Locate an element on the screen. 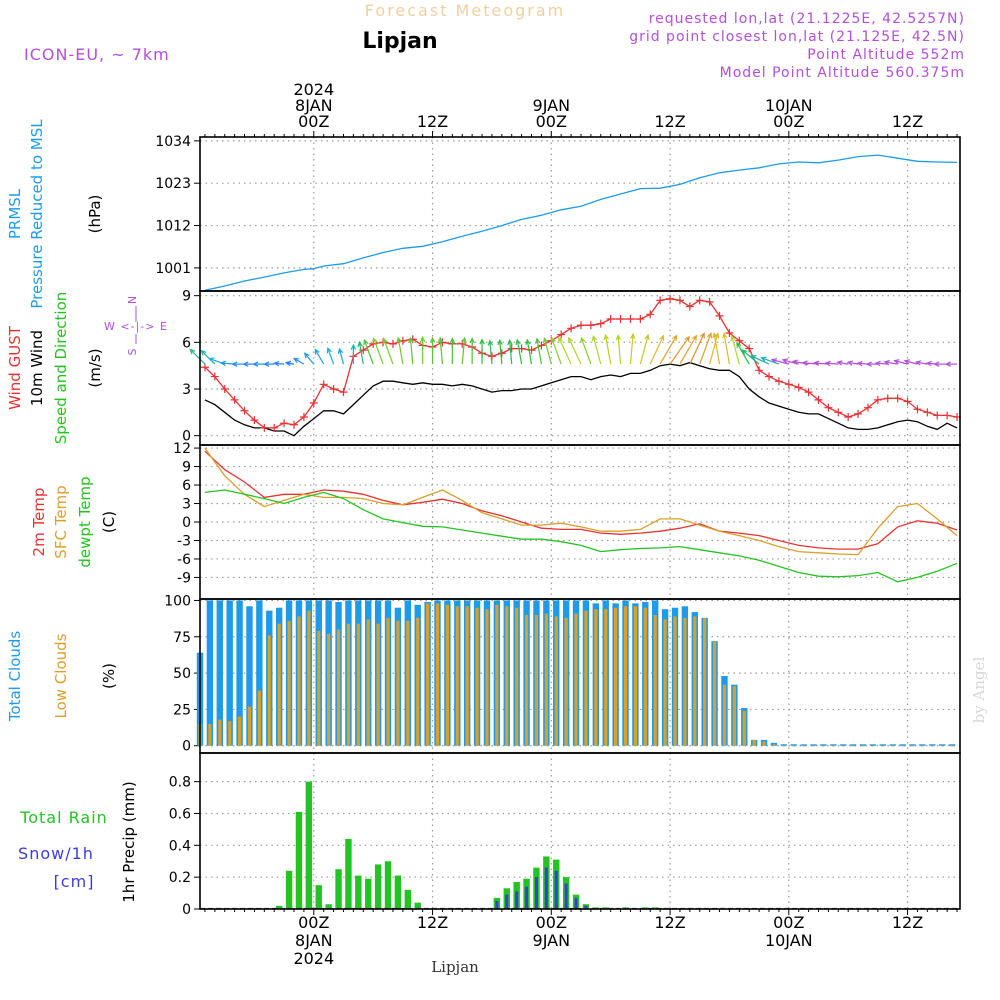  y-tick-label: 0.2 is located at coordinates (180, 878).